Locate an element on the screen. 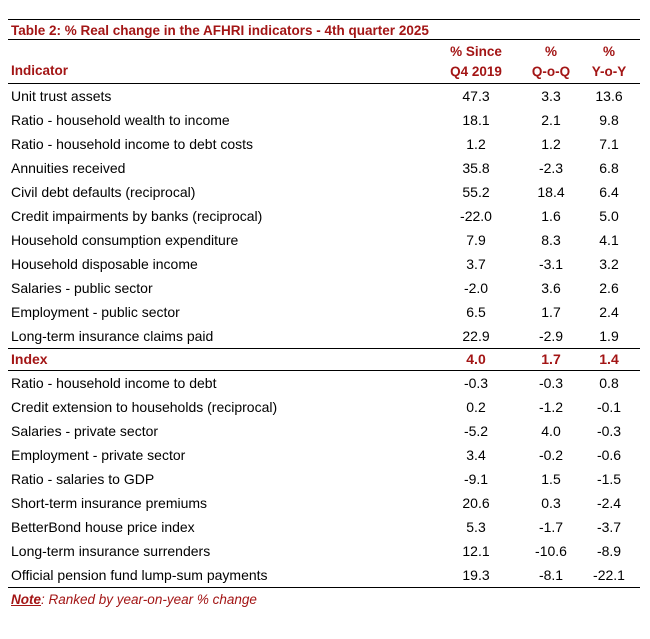 The height and width of the screenshot is (639, 650). indicator-name: Civil debt defaults (reciprocal) is located at coordinates (103, 192).